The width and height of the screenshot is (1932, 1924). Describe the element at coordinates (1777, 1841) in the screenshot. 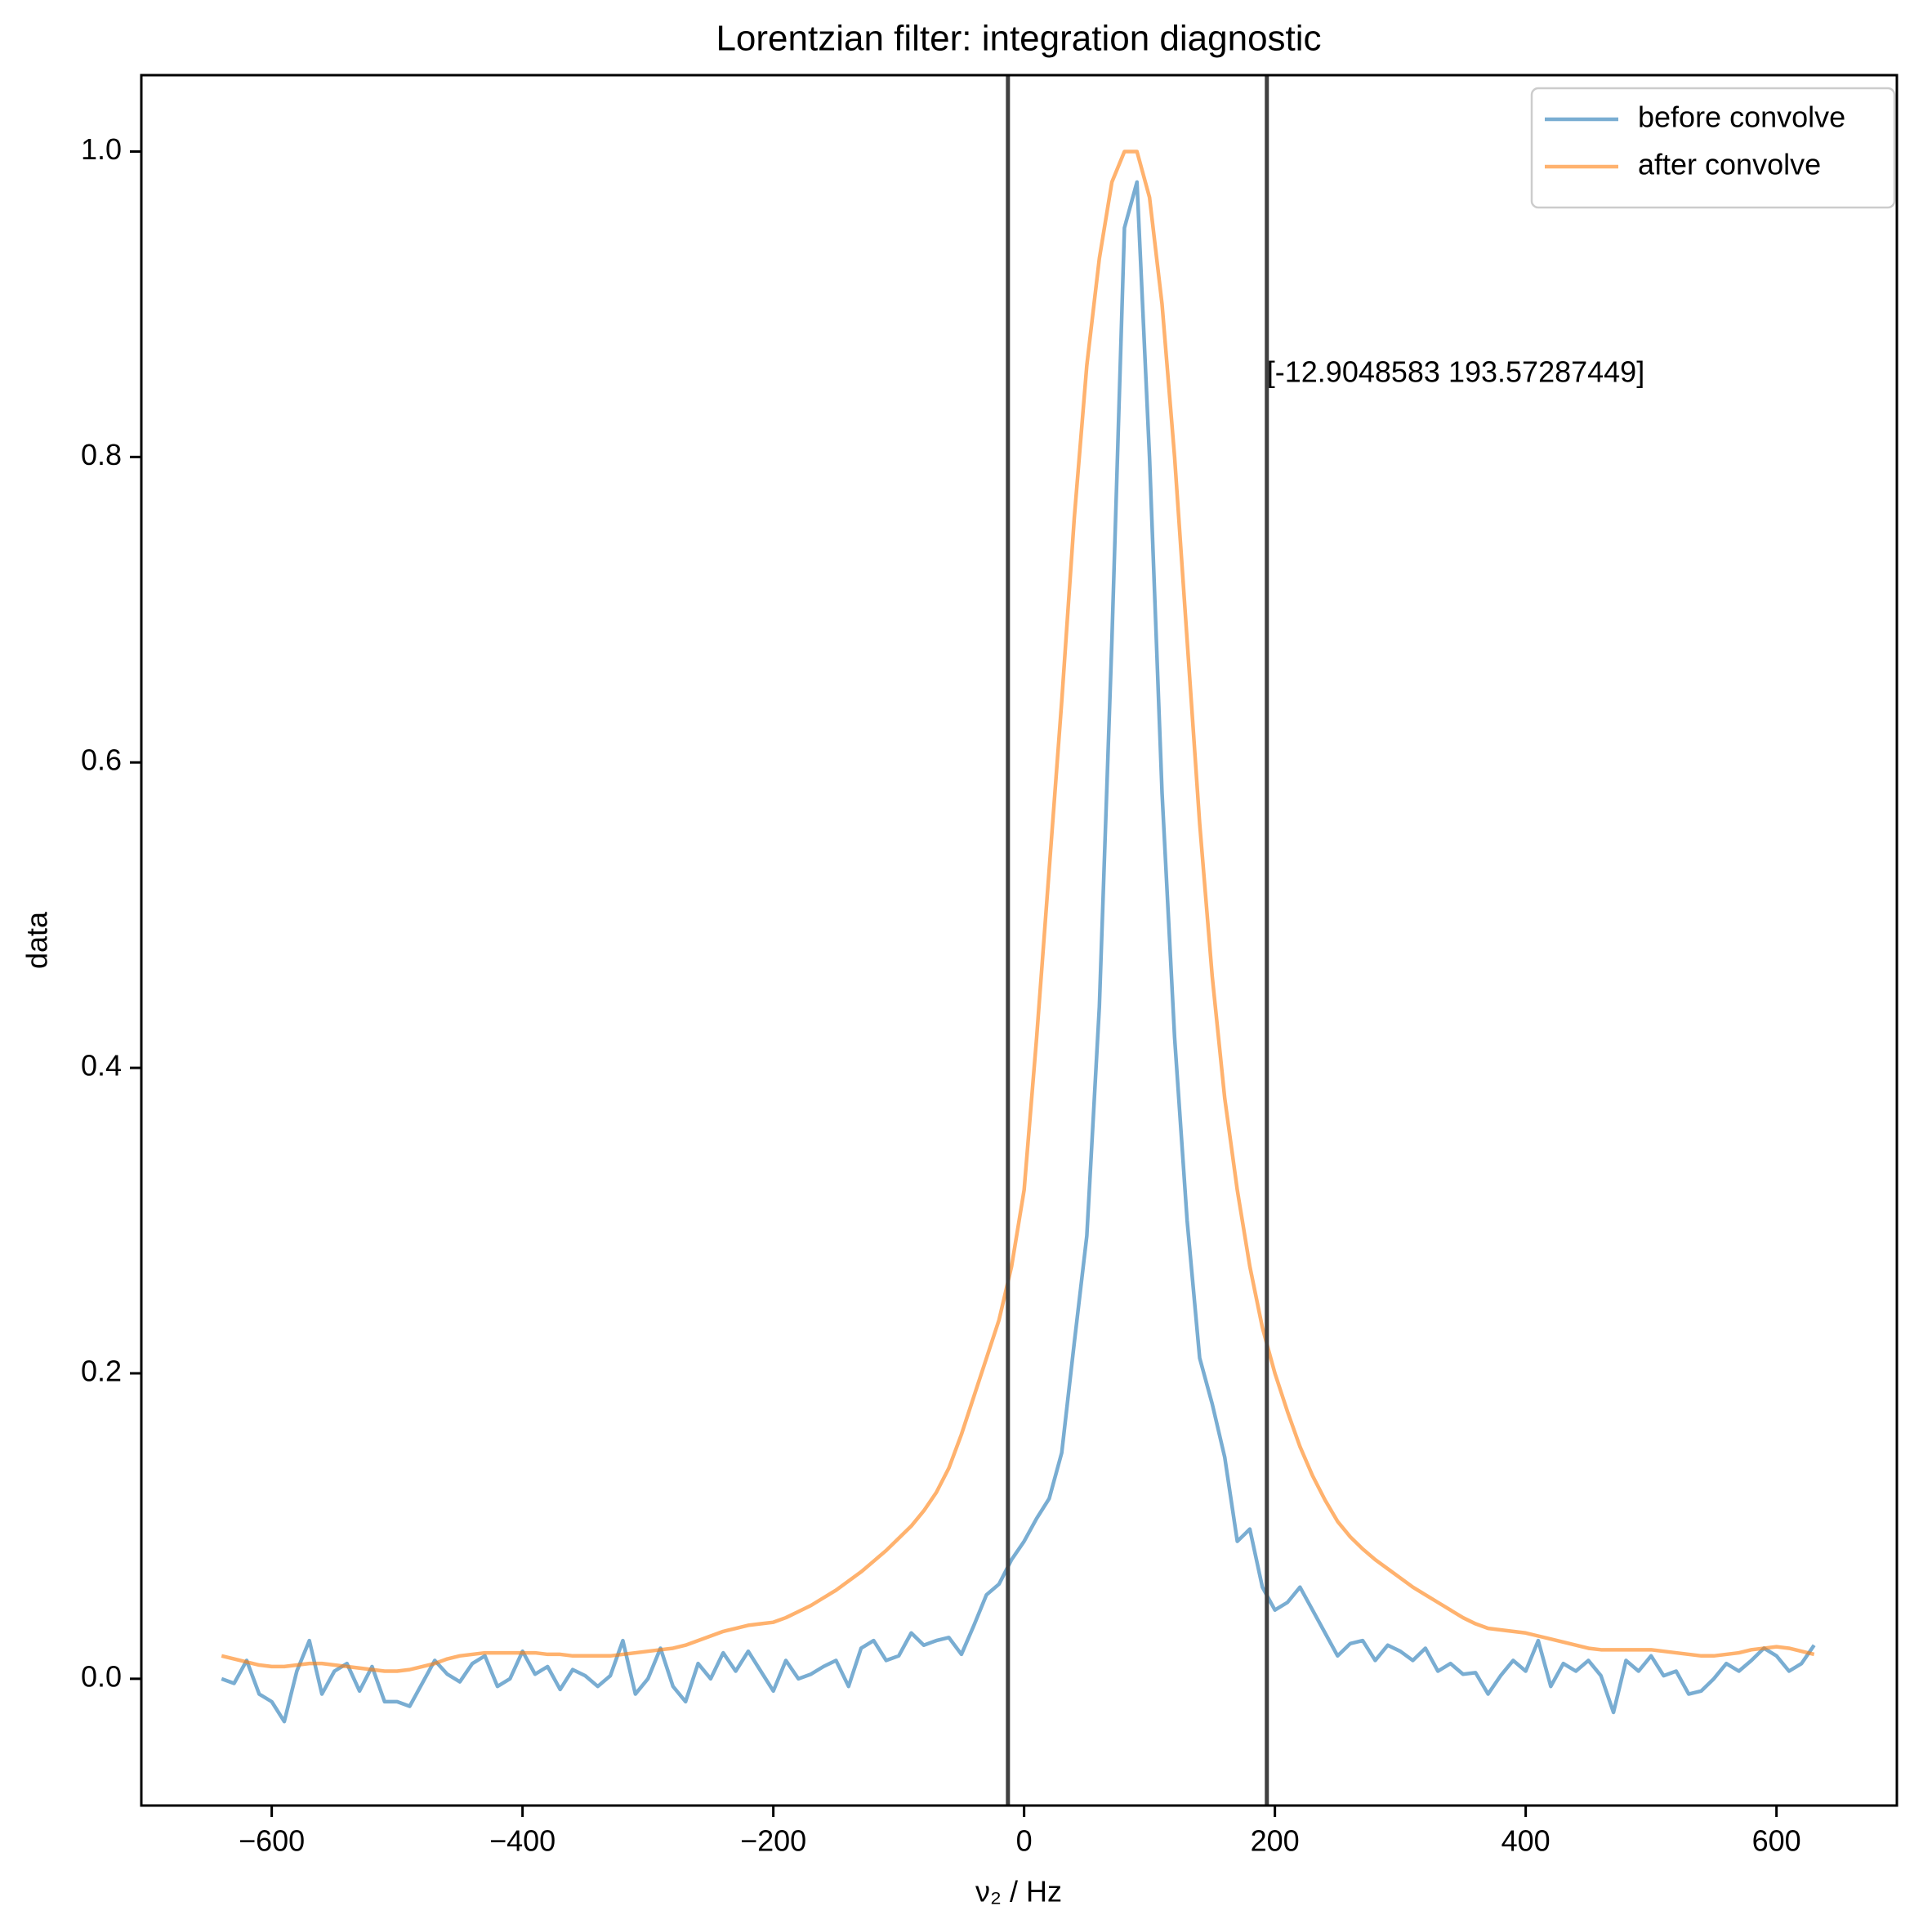

I see `x-tick-label: 600` at that location.